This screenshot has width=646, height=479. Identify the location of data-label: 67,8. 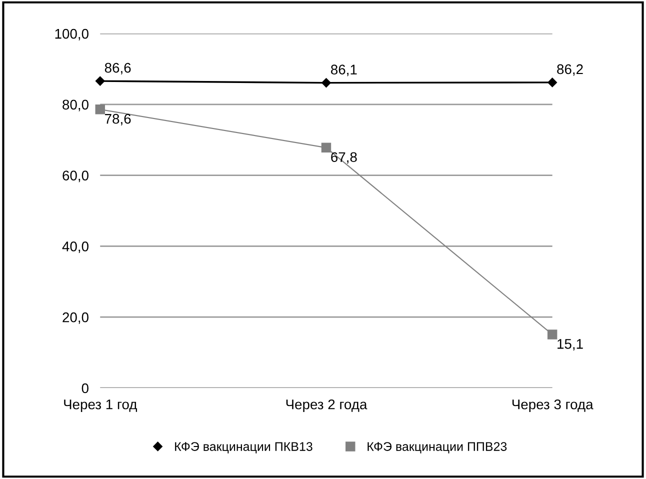
(344, 158).